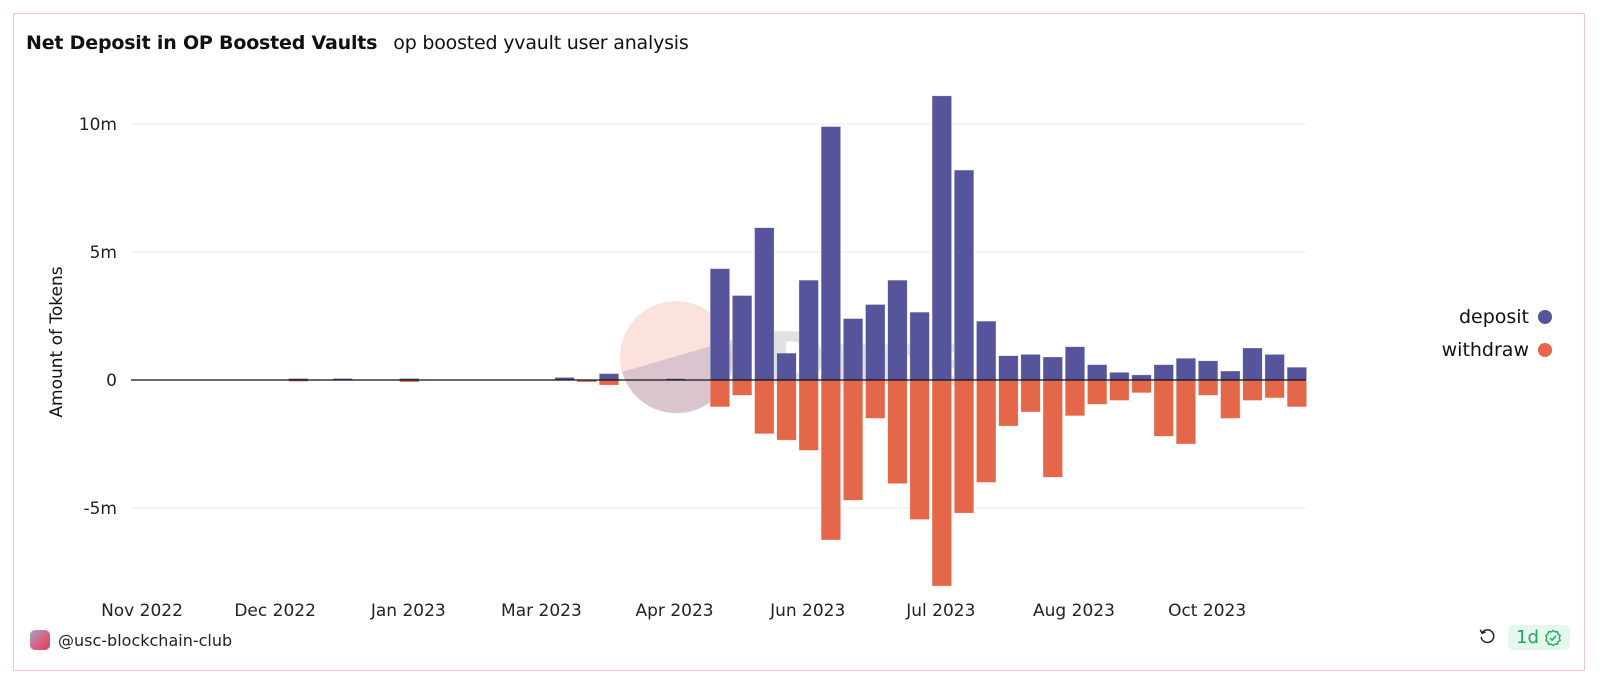  I want to click on legend-dot-deposit, so click(1545, 316).